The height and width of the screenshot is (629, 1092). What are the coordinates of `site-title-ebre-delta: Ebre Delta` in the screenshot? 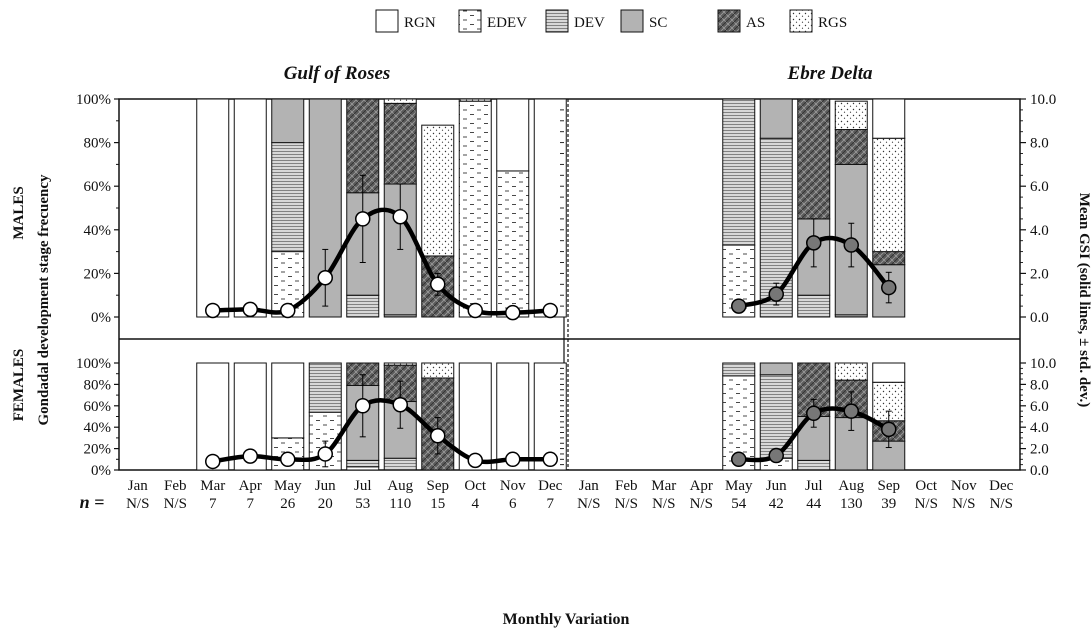 It's located at (830, 73).